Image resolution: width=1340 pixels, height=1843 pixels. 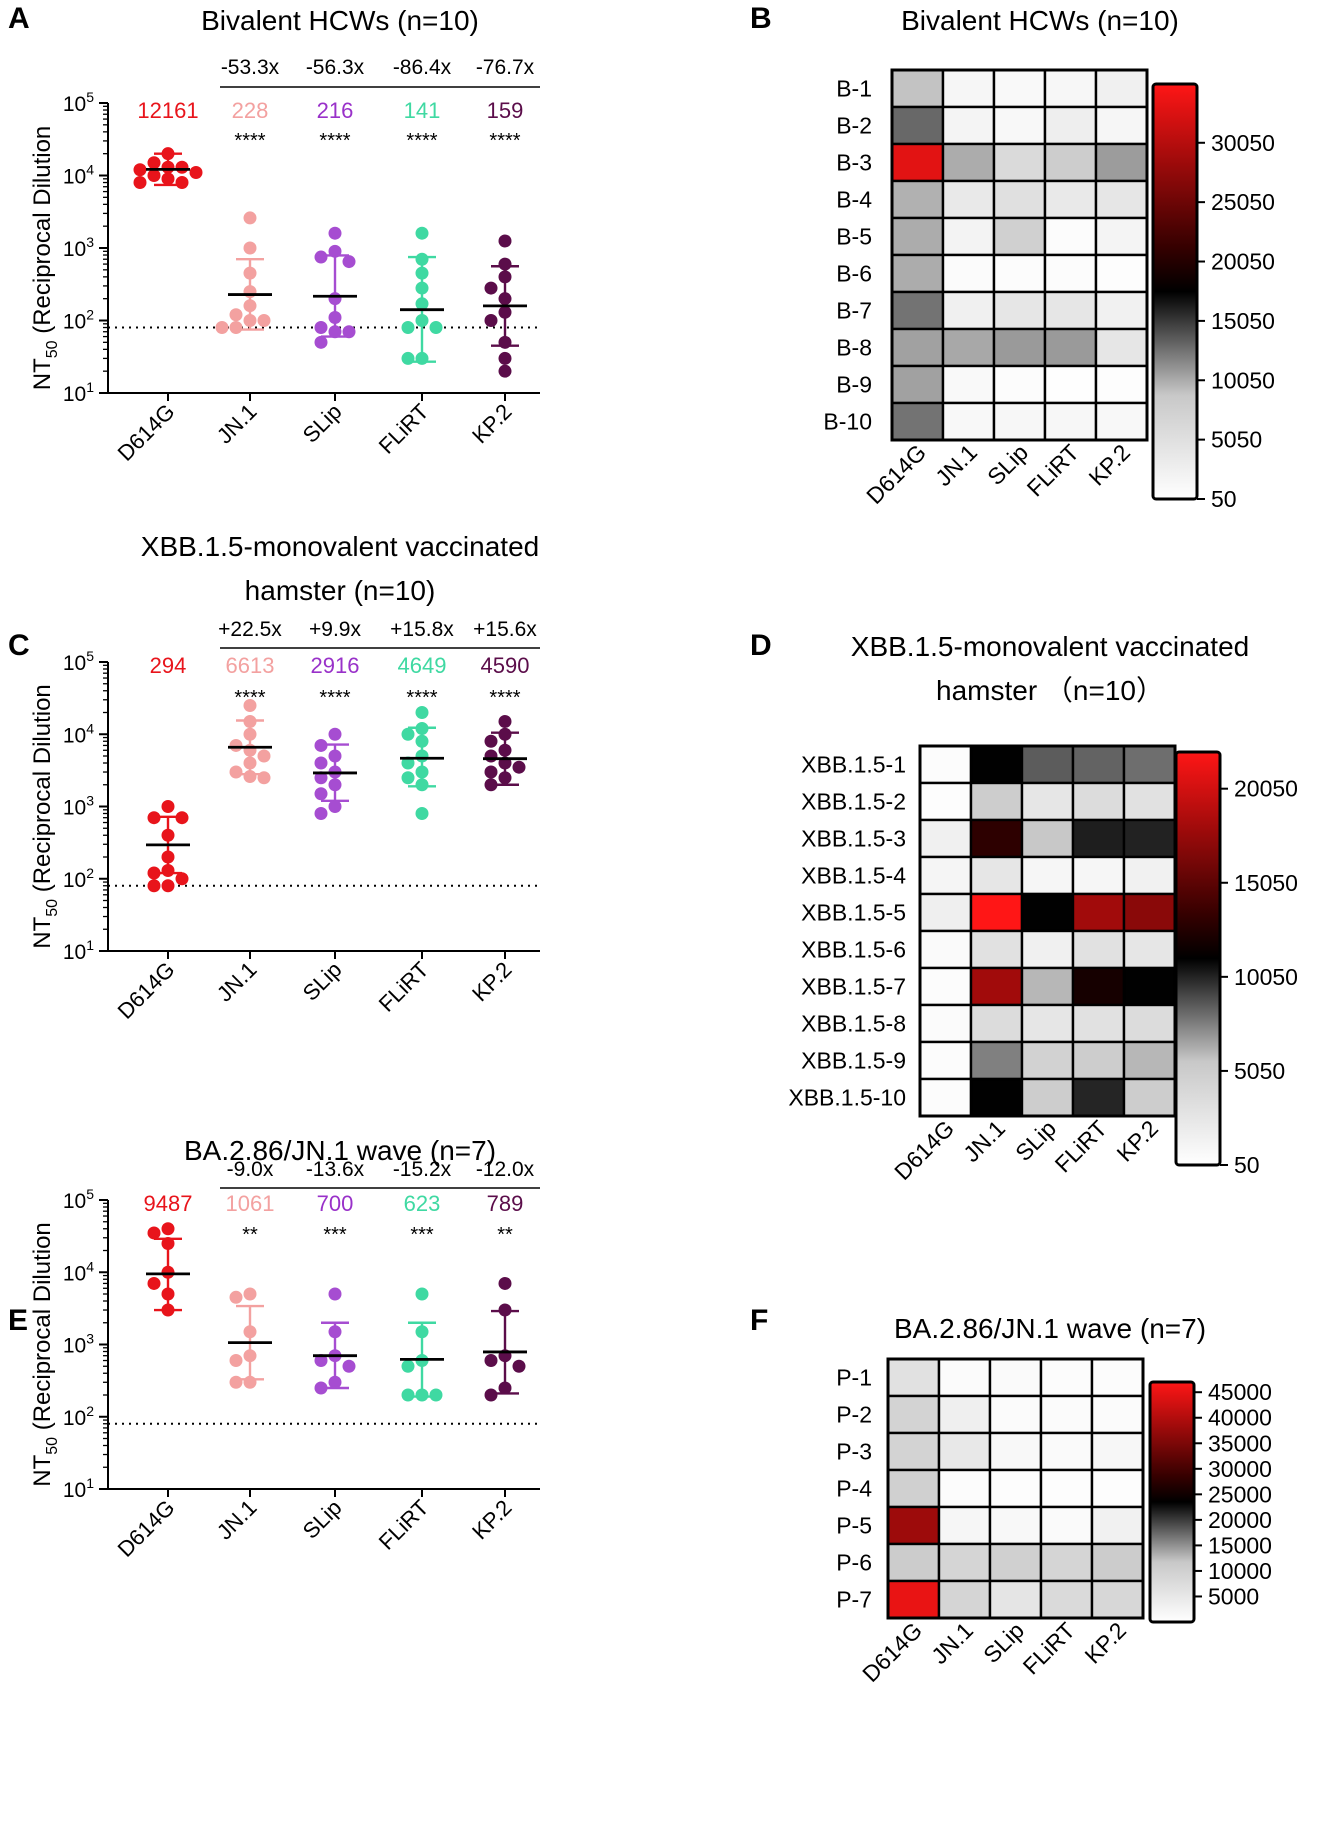 I want to click on significance-label: ****, so click(x=334, y=698).